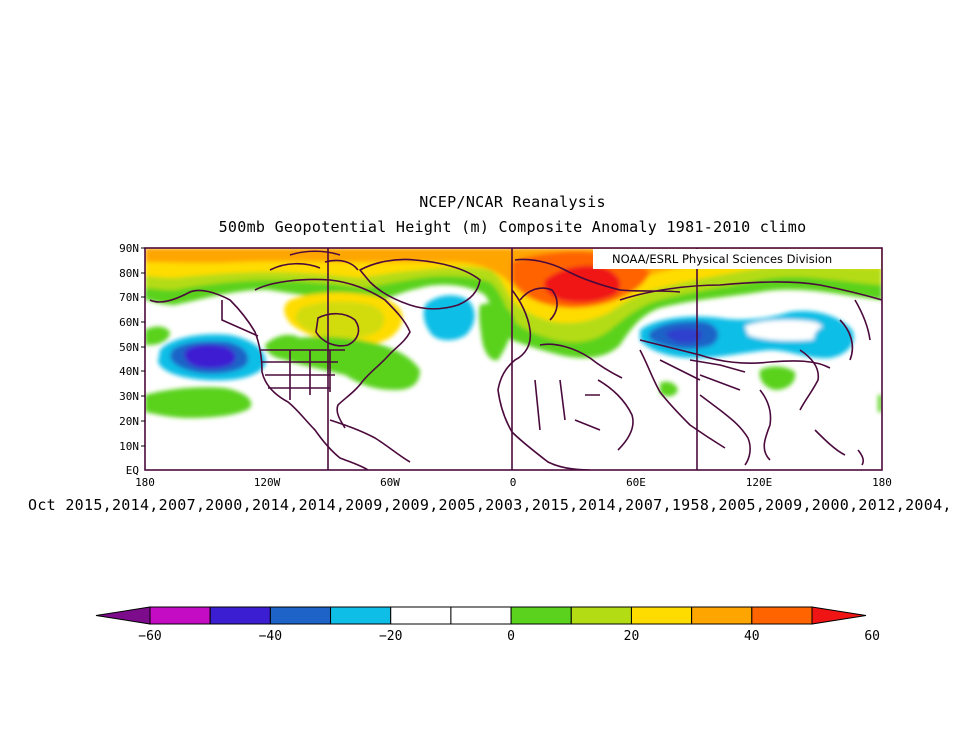 The height and width of the screenshot is (742, 960). What do you see at coordinates (129, 322) in the screenshot?
I see `lat-label: 60N` at bounding box center [129, 322].